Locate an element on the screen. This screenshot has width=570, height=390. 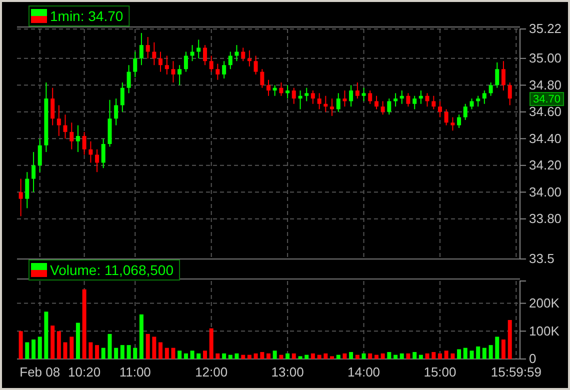
y-tick-label: 200K is located at coordinates (544, 302).